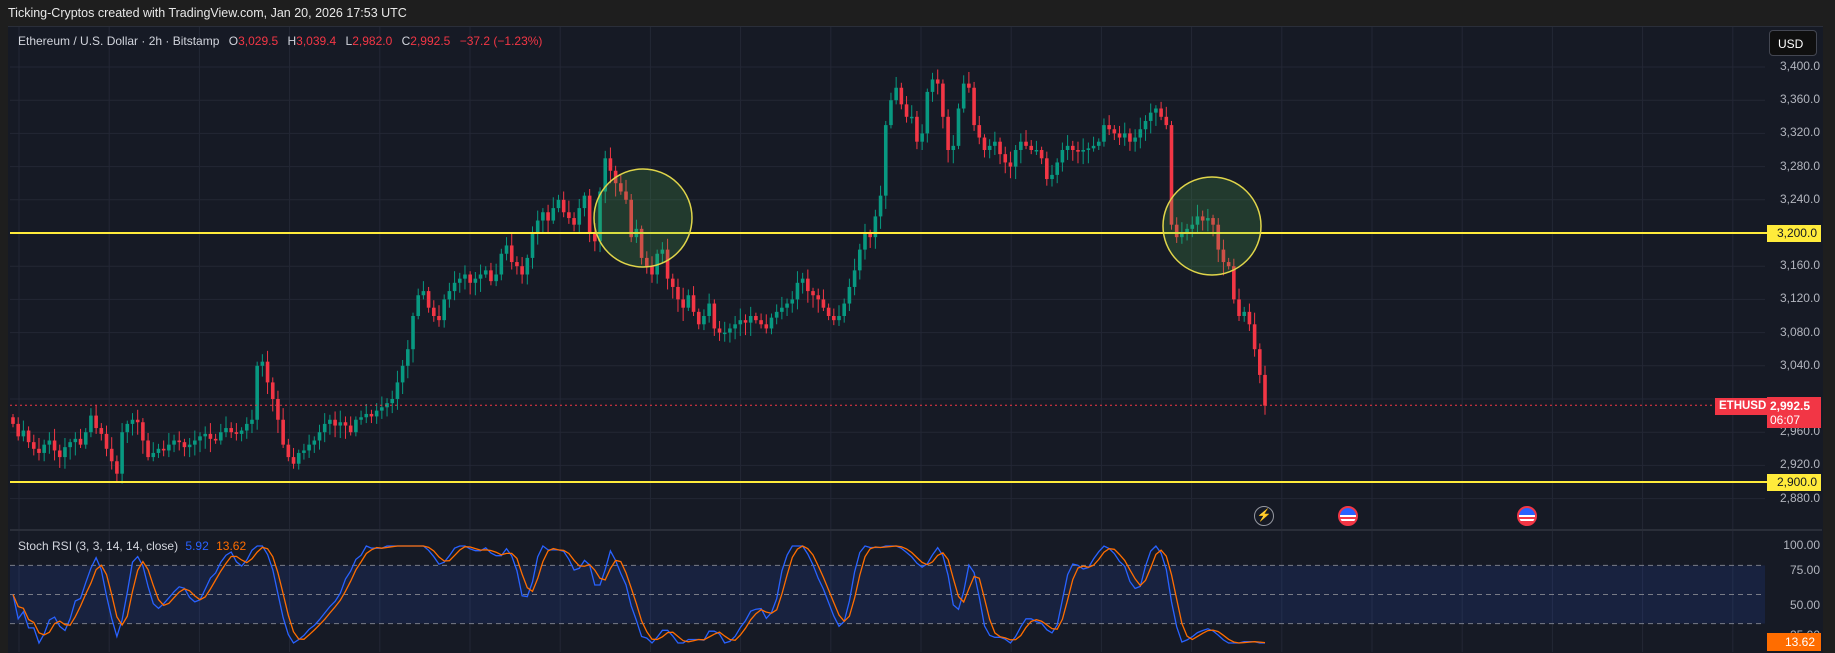  I want to click on stoch-k-value: 5.92, so click(197, 546).